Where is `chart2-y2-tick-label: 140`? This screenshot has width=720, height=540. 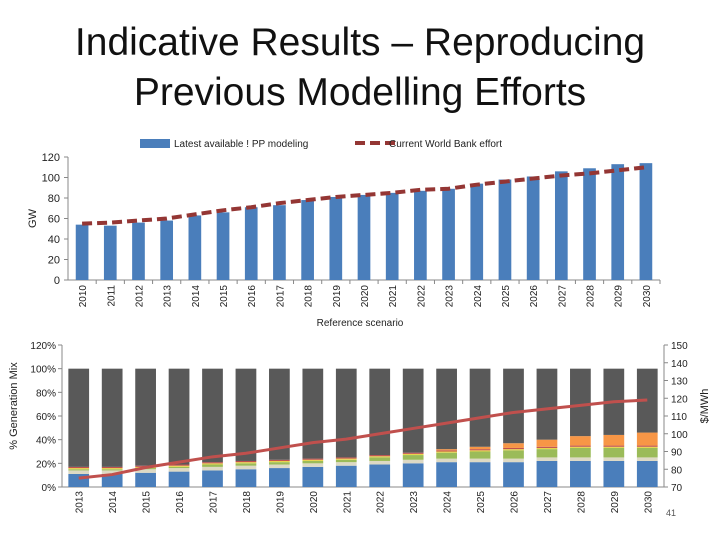
chart2-y2-tick-label: 140 is located at coordinates (679, 364).